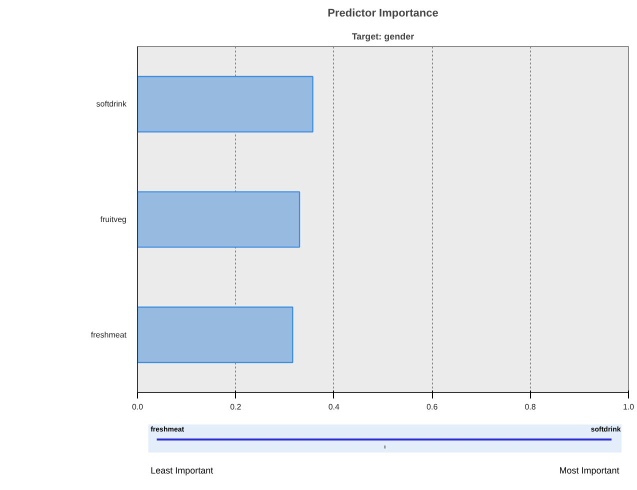 Image resolution: width=637 pixels, height=490 pixels. Describe the element at coordinates (112, 104) in the screenshot. I see `y-tick-label: softdrink` at that location.